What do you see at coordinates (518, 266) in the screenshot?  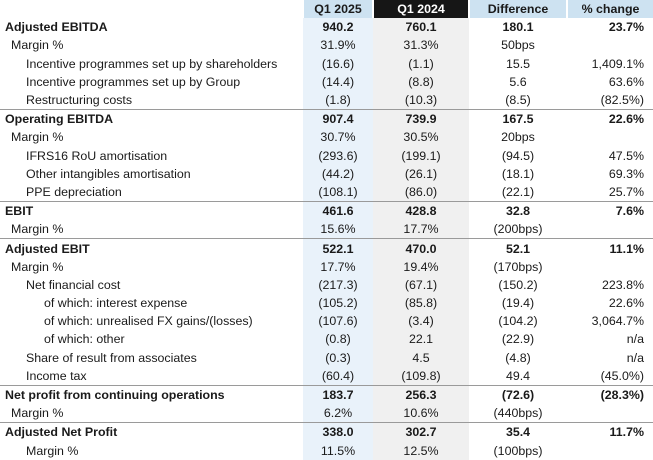 I see `cell-difference: (170bps)` at bounding box center [518, 266].